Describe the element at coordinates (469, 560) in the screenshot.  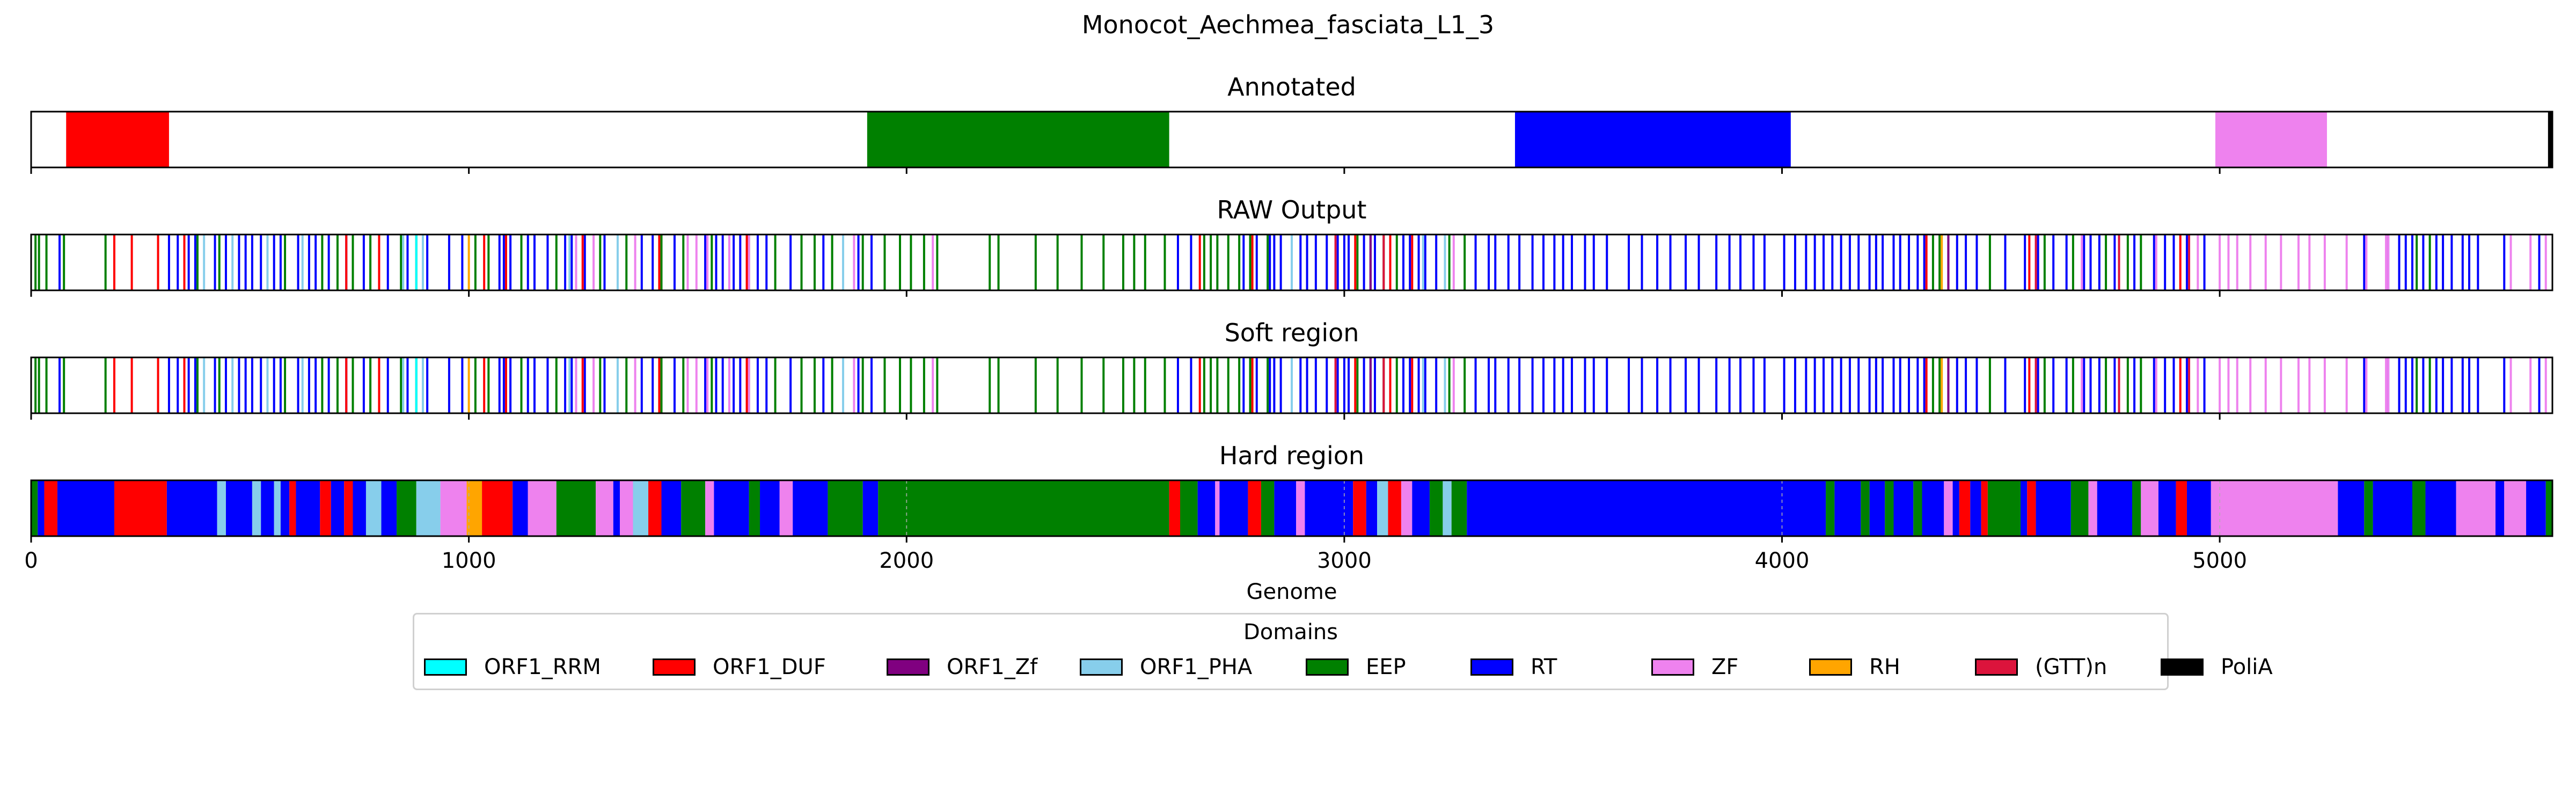
I see `x-tick-label: 1000` at that location.